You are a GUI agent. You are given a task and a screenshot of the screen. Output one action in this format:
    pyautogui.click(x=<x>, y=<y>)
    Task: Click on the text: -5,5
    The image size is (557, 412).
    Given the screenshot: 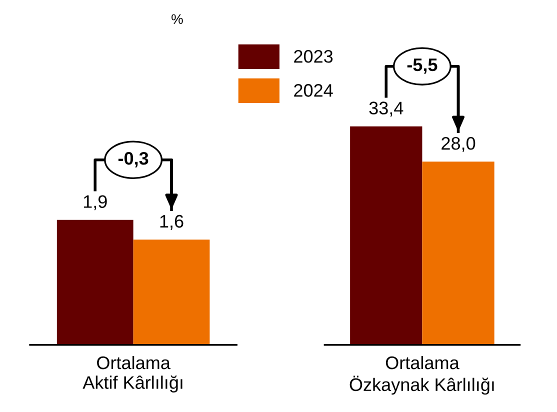 What is the action you would take?
    pyautogui.click(x=422, y=66)
    